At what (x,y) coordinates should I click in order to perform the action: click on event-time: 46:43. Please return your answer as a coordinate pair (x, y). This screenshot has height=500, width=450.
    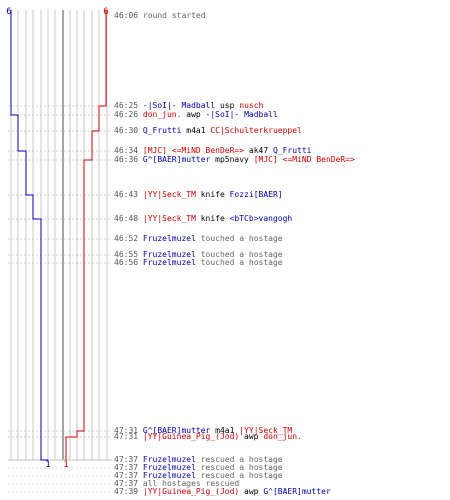
    Looking at the image, I should click on (128, 194).